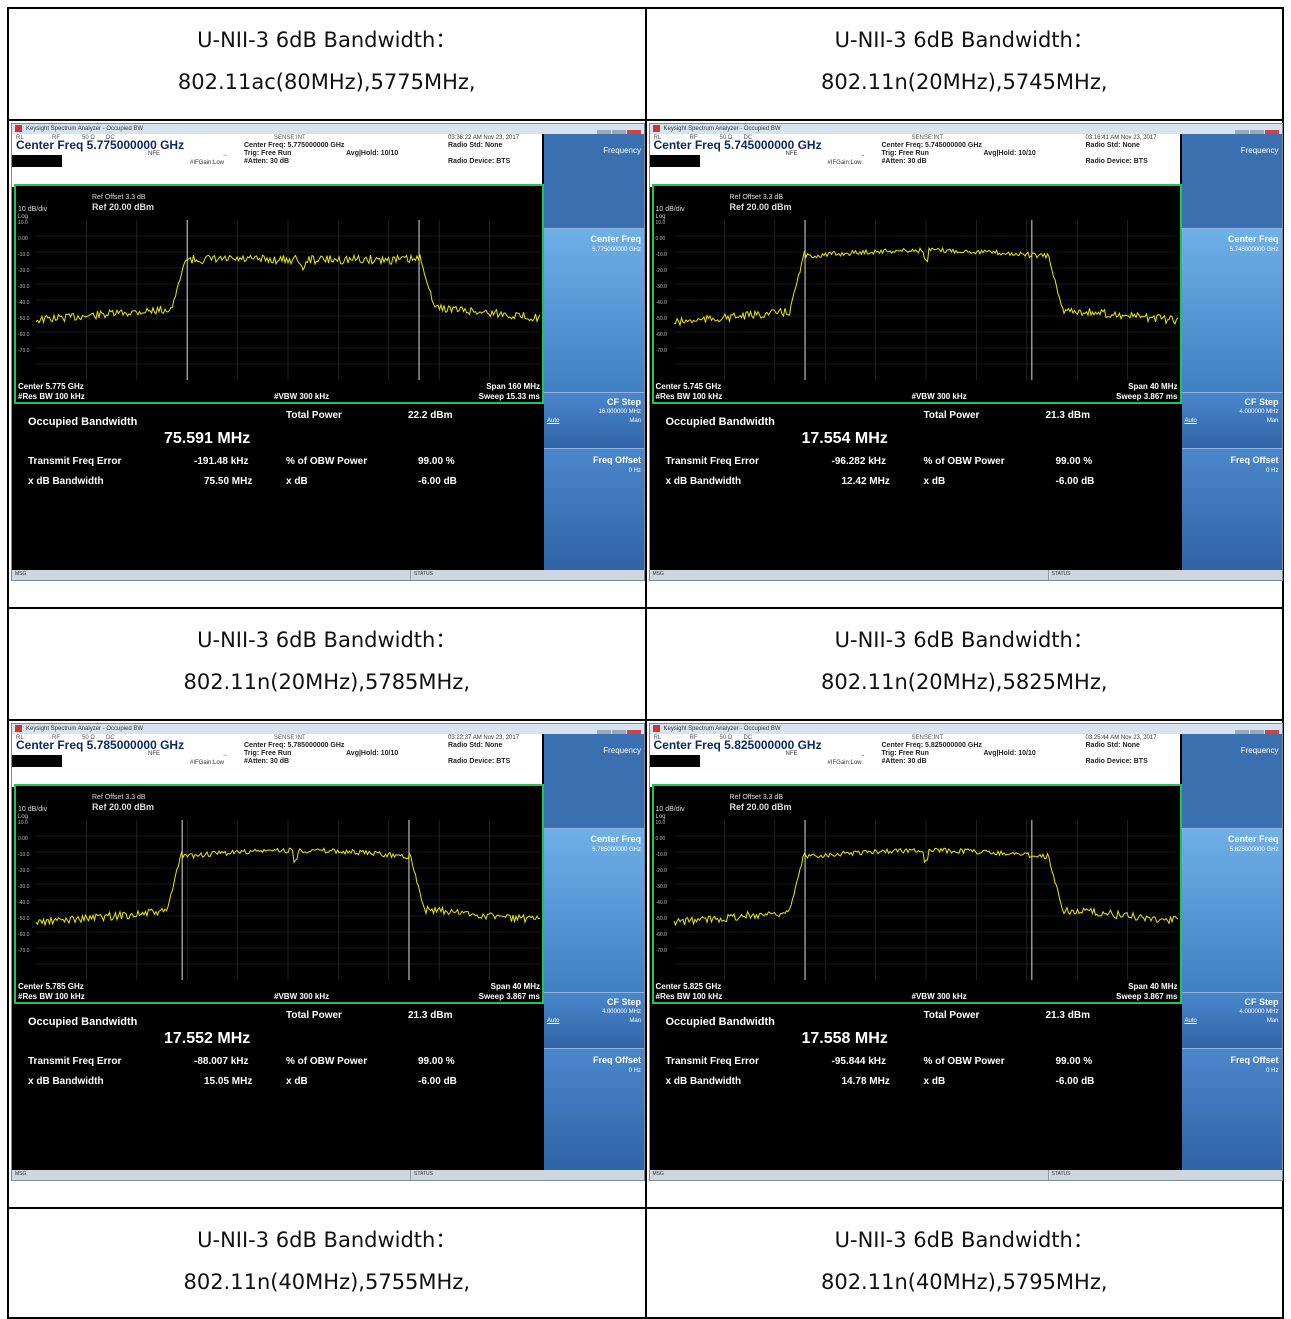 This screenshot has height=1319, width=1291. Describe the element at coordinates (737, 145) in the screenshot. I see `center-freq-title: Center Freq 5.745000000 GHz` at that location.